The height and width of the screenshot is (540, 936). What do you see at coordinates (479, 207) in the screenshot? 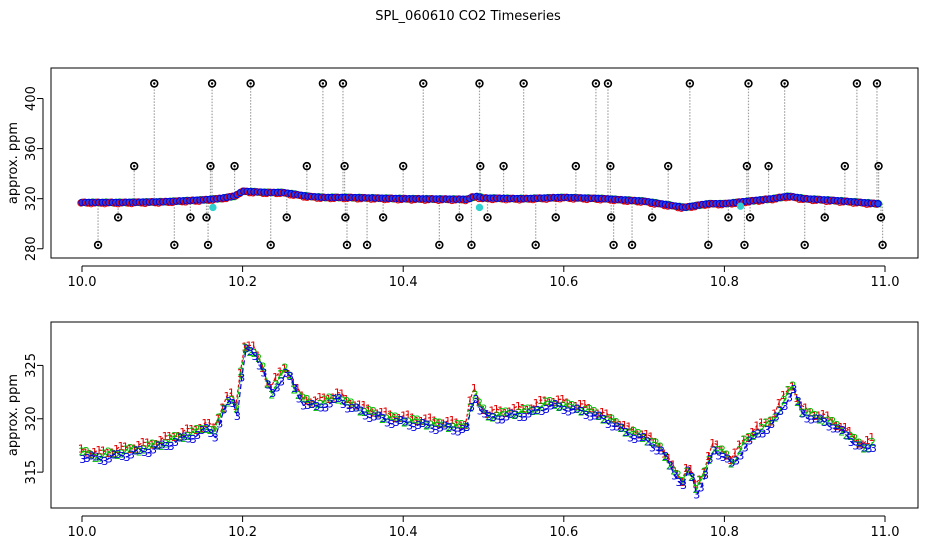
I see `cyan-point` at bounding box center [479, 207].